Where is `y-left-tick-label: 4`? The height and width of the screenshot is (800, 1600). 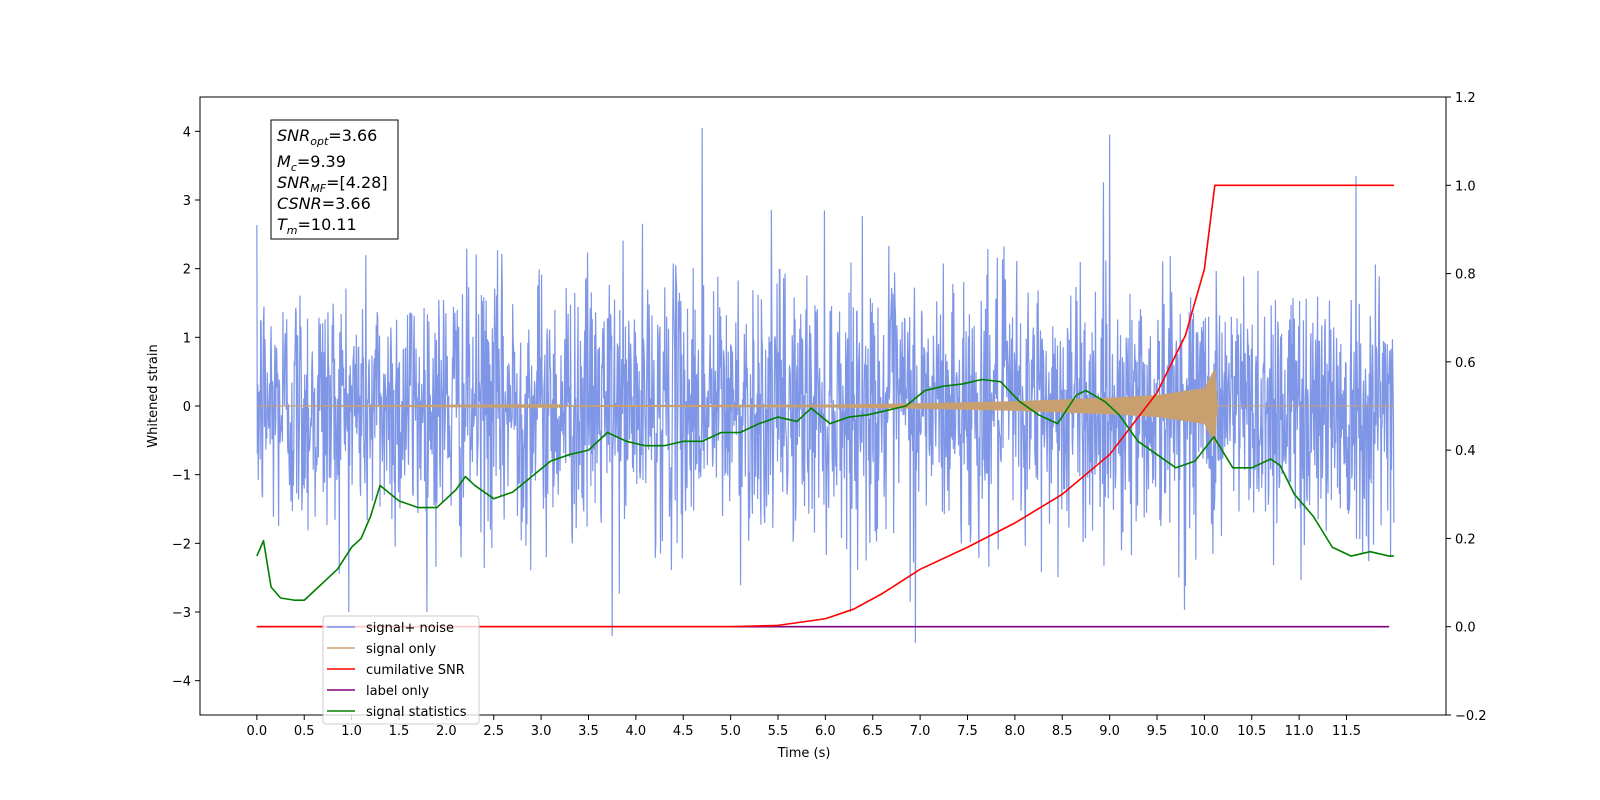 y-left-tick-label: 4 is located at coordinates (187, 132).